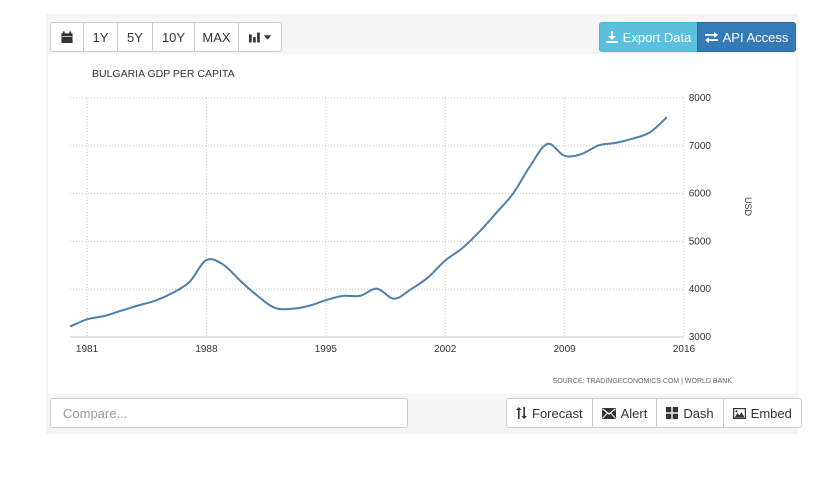  Describe the element at coordinates (100, 37) in the screenshot. I see `range-1y-button: 1Y` at that location.